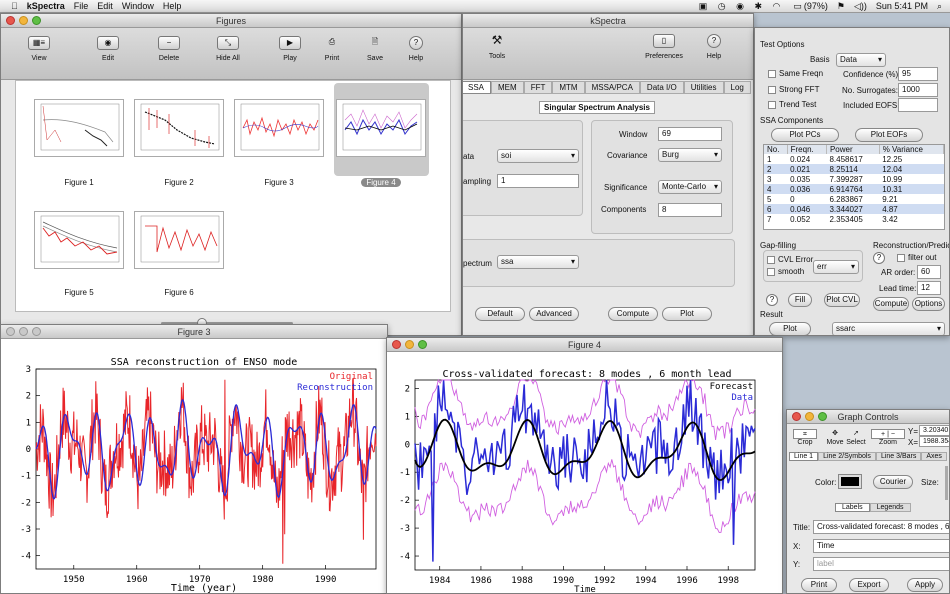 The width and height of the screenshot is (950, 594). Describe the element at coordinates (42, 6) in the screenshot. I see `app-menu: kSpectra` at that location.